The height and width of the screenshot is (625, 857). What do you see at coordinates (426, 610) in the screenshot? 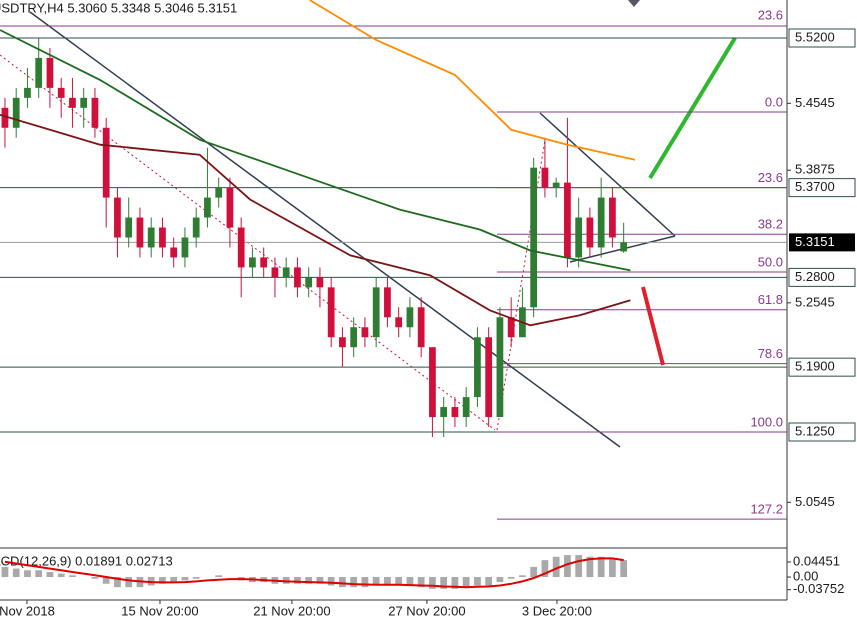
I see `x-tick-label: 27 Nov 20:00` at bounding box center [426, 610].